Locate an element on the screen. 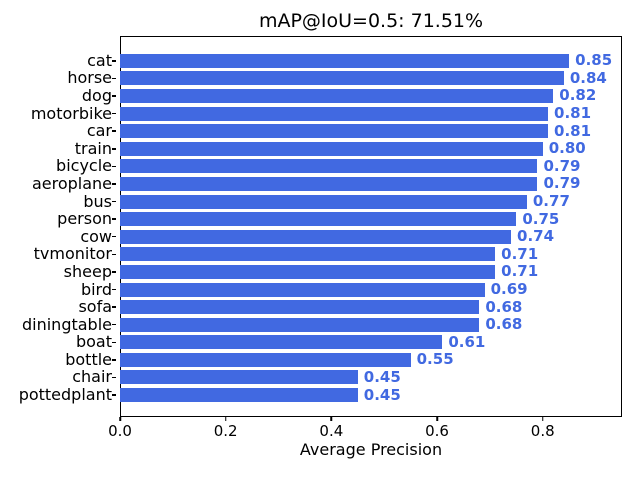 The height and width of the screenshot is (480, 640). category-label: tvmonitor is located at coordinates (72, 254).